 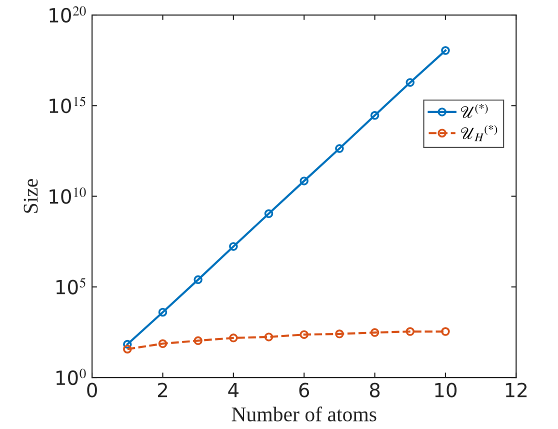 What do you see at coordinates (71, 286) in the screenshot?
I see `y-tick-label: 10$^{5}$` at bounding box center [71, 286].